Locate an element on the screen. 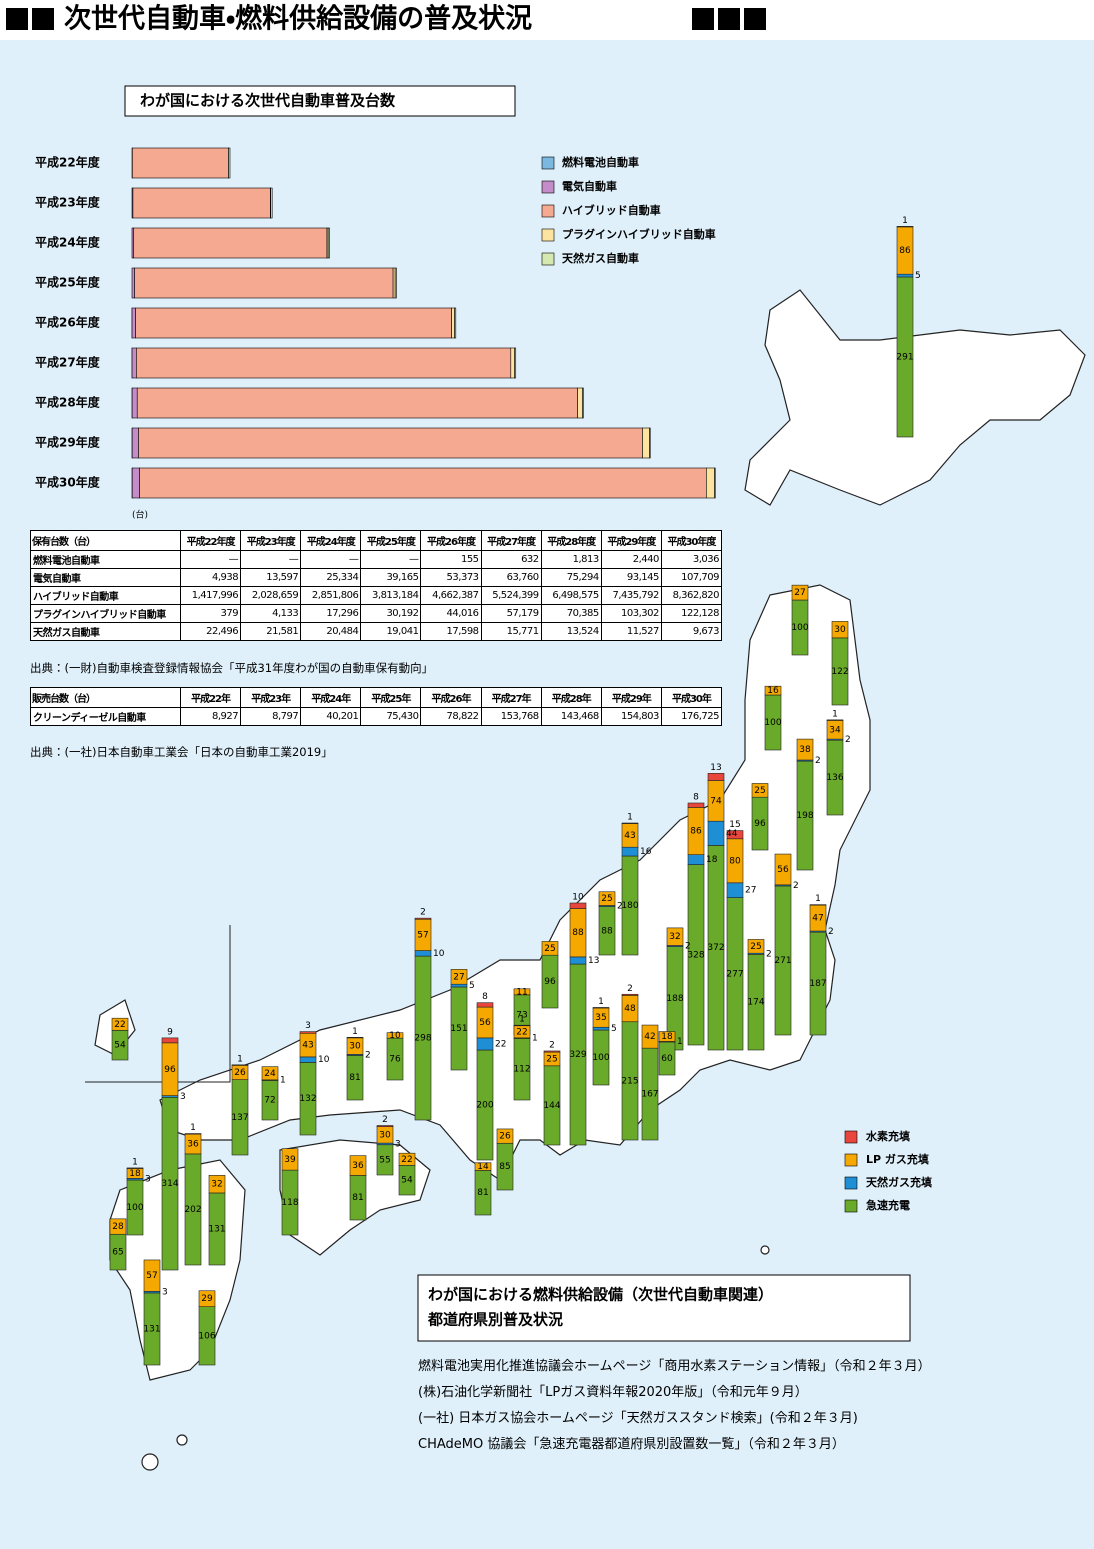 The height and width of the screenshot is (1549, 1094). category-label: 平成25年度 is located at coordinates (67, 282).